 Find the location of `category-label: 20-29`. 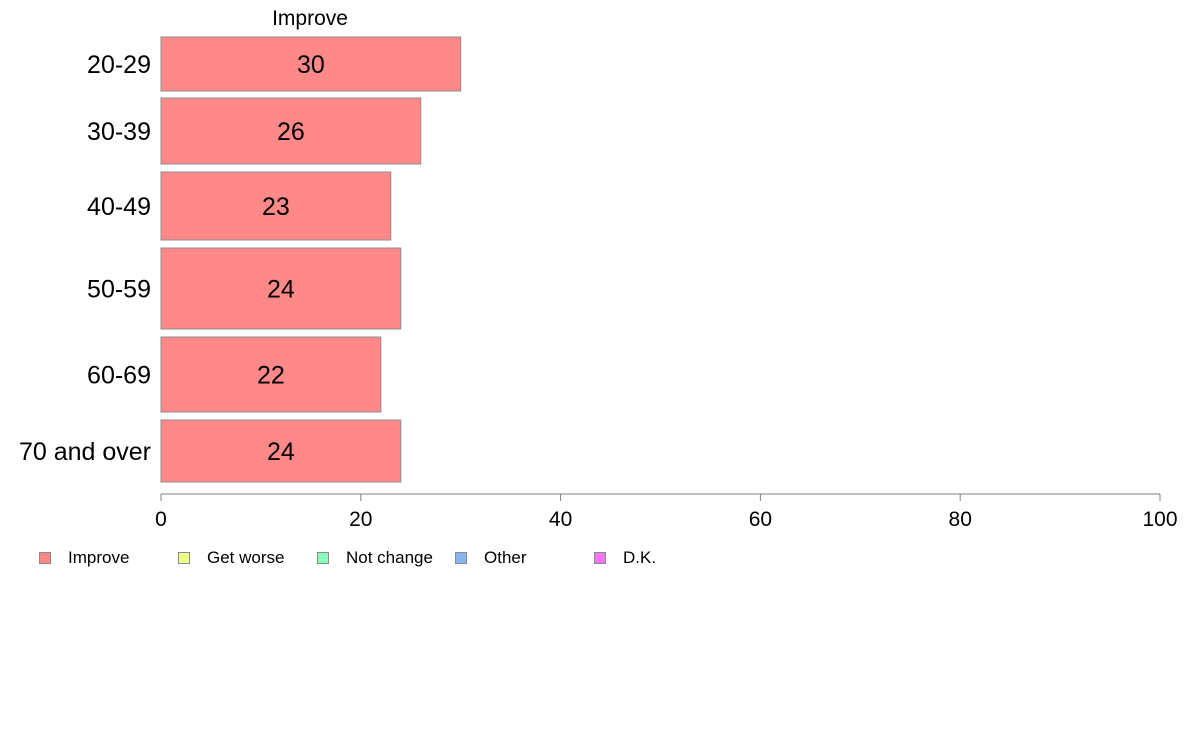

category-label: 20-29 is located at coordinates (119, 65).